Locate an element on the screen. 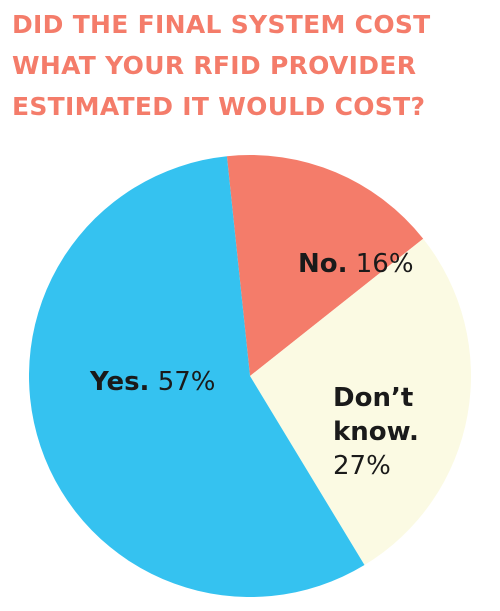 Image resolution: width=500 pixels, height=611 pixels. slice-label-yes: Yes. 57% is located at coordinates (152, 382).